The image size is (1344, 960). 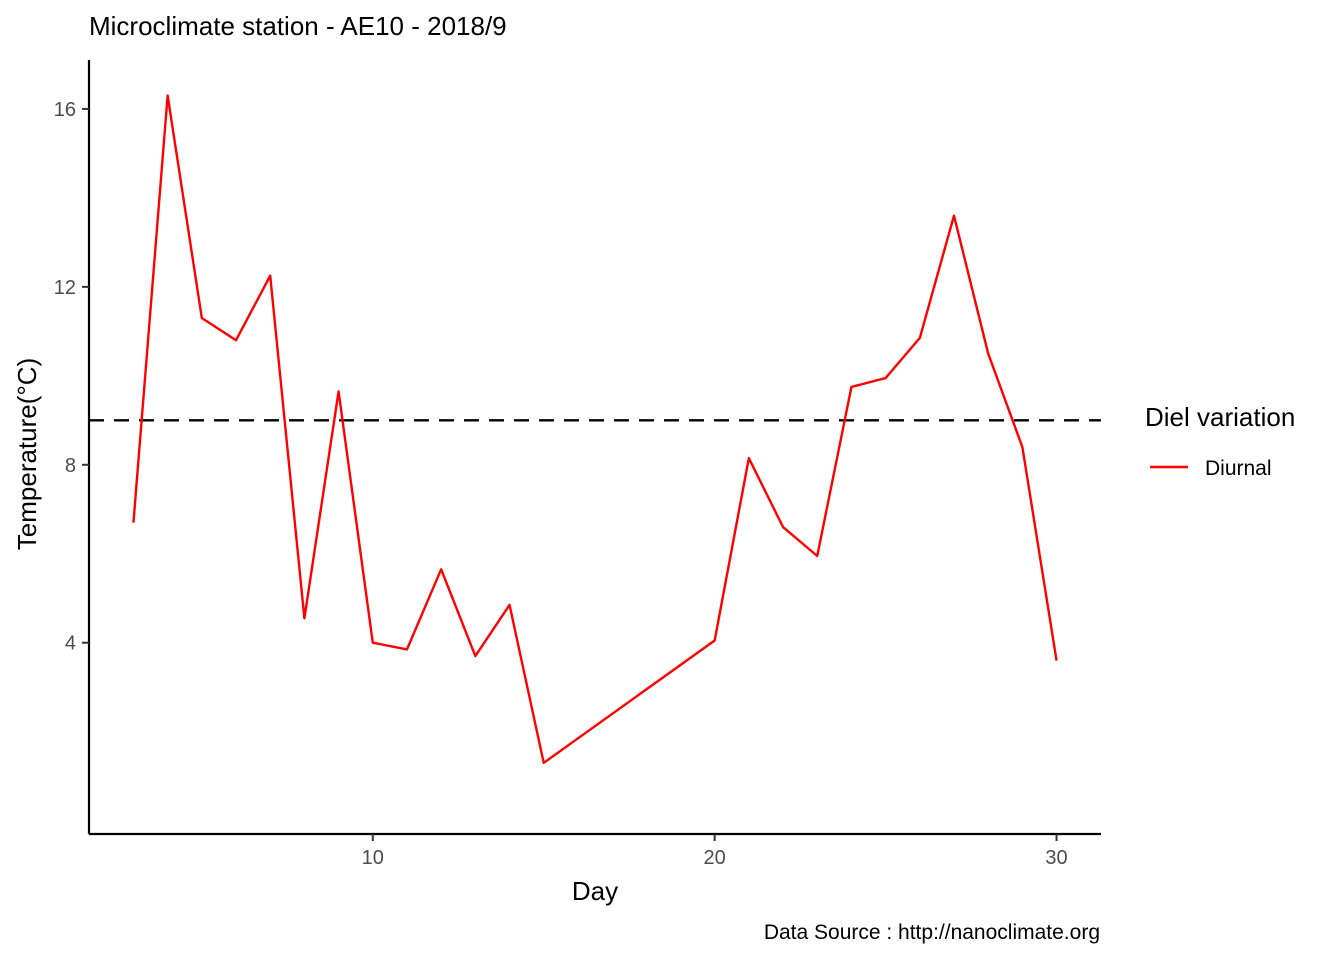 What do you see at coordinates (1238, 468) in the screenshot?
I see `legend-label-diurnal: Diurnal` at bounding box center [1238, 468].